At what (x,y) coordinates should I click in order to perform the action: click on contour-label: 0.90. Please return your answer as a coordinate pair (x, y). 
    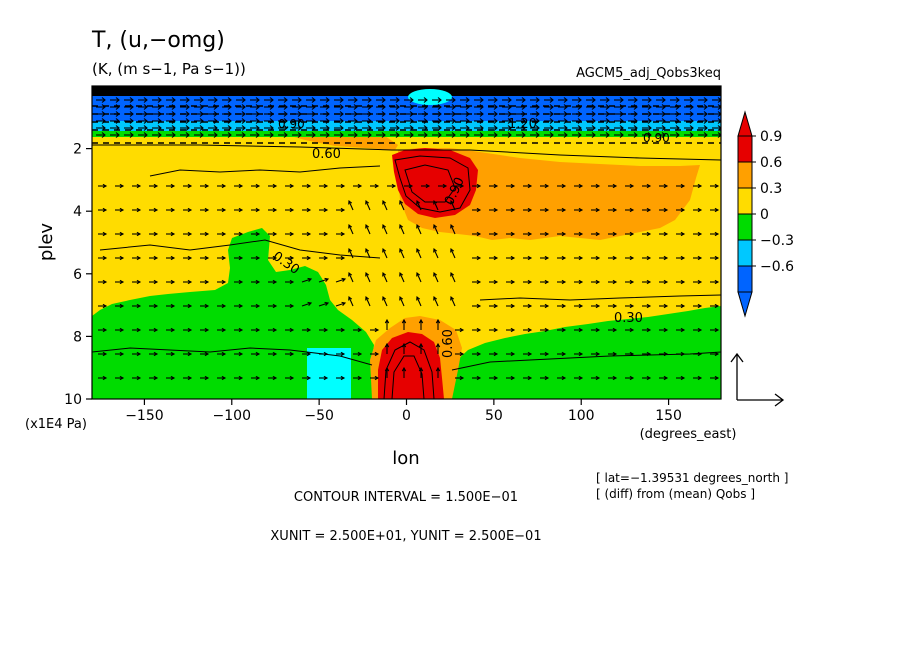
    Looking at the image, I should click on (656, 138).